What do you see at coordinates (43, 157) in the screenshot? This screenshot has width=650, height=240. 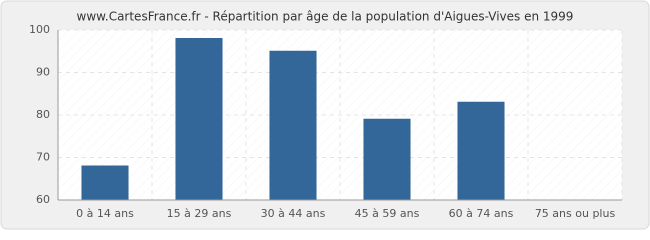 I see `y-tick-label: 70` at bounding box center [43, 157].